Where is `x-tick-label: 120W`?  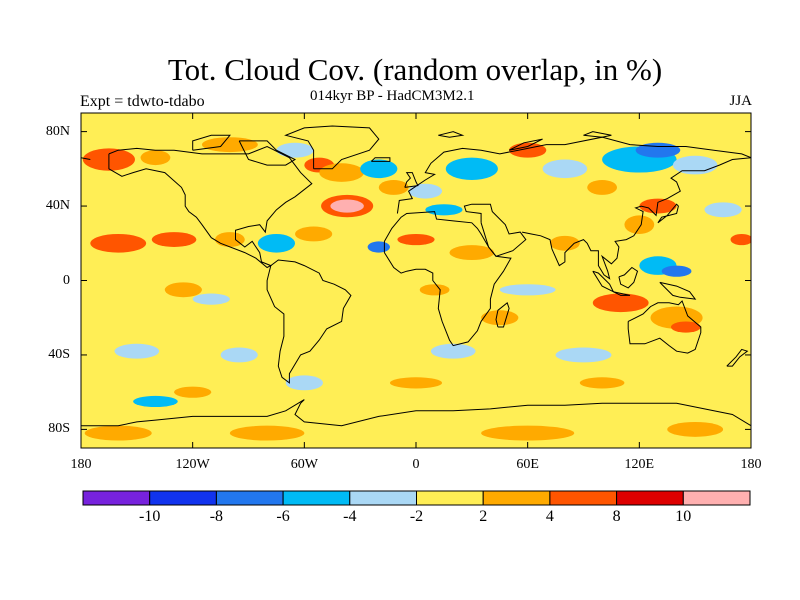
x-tick-label: 120W is located at coordinates (192, 464).